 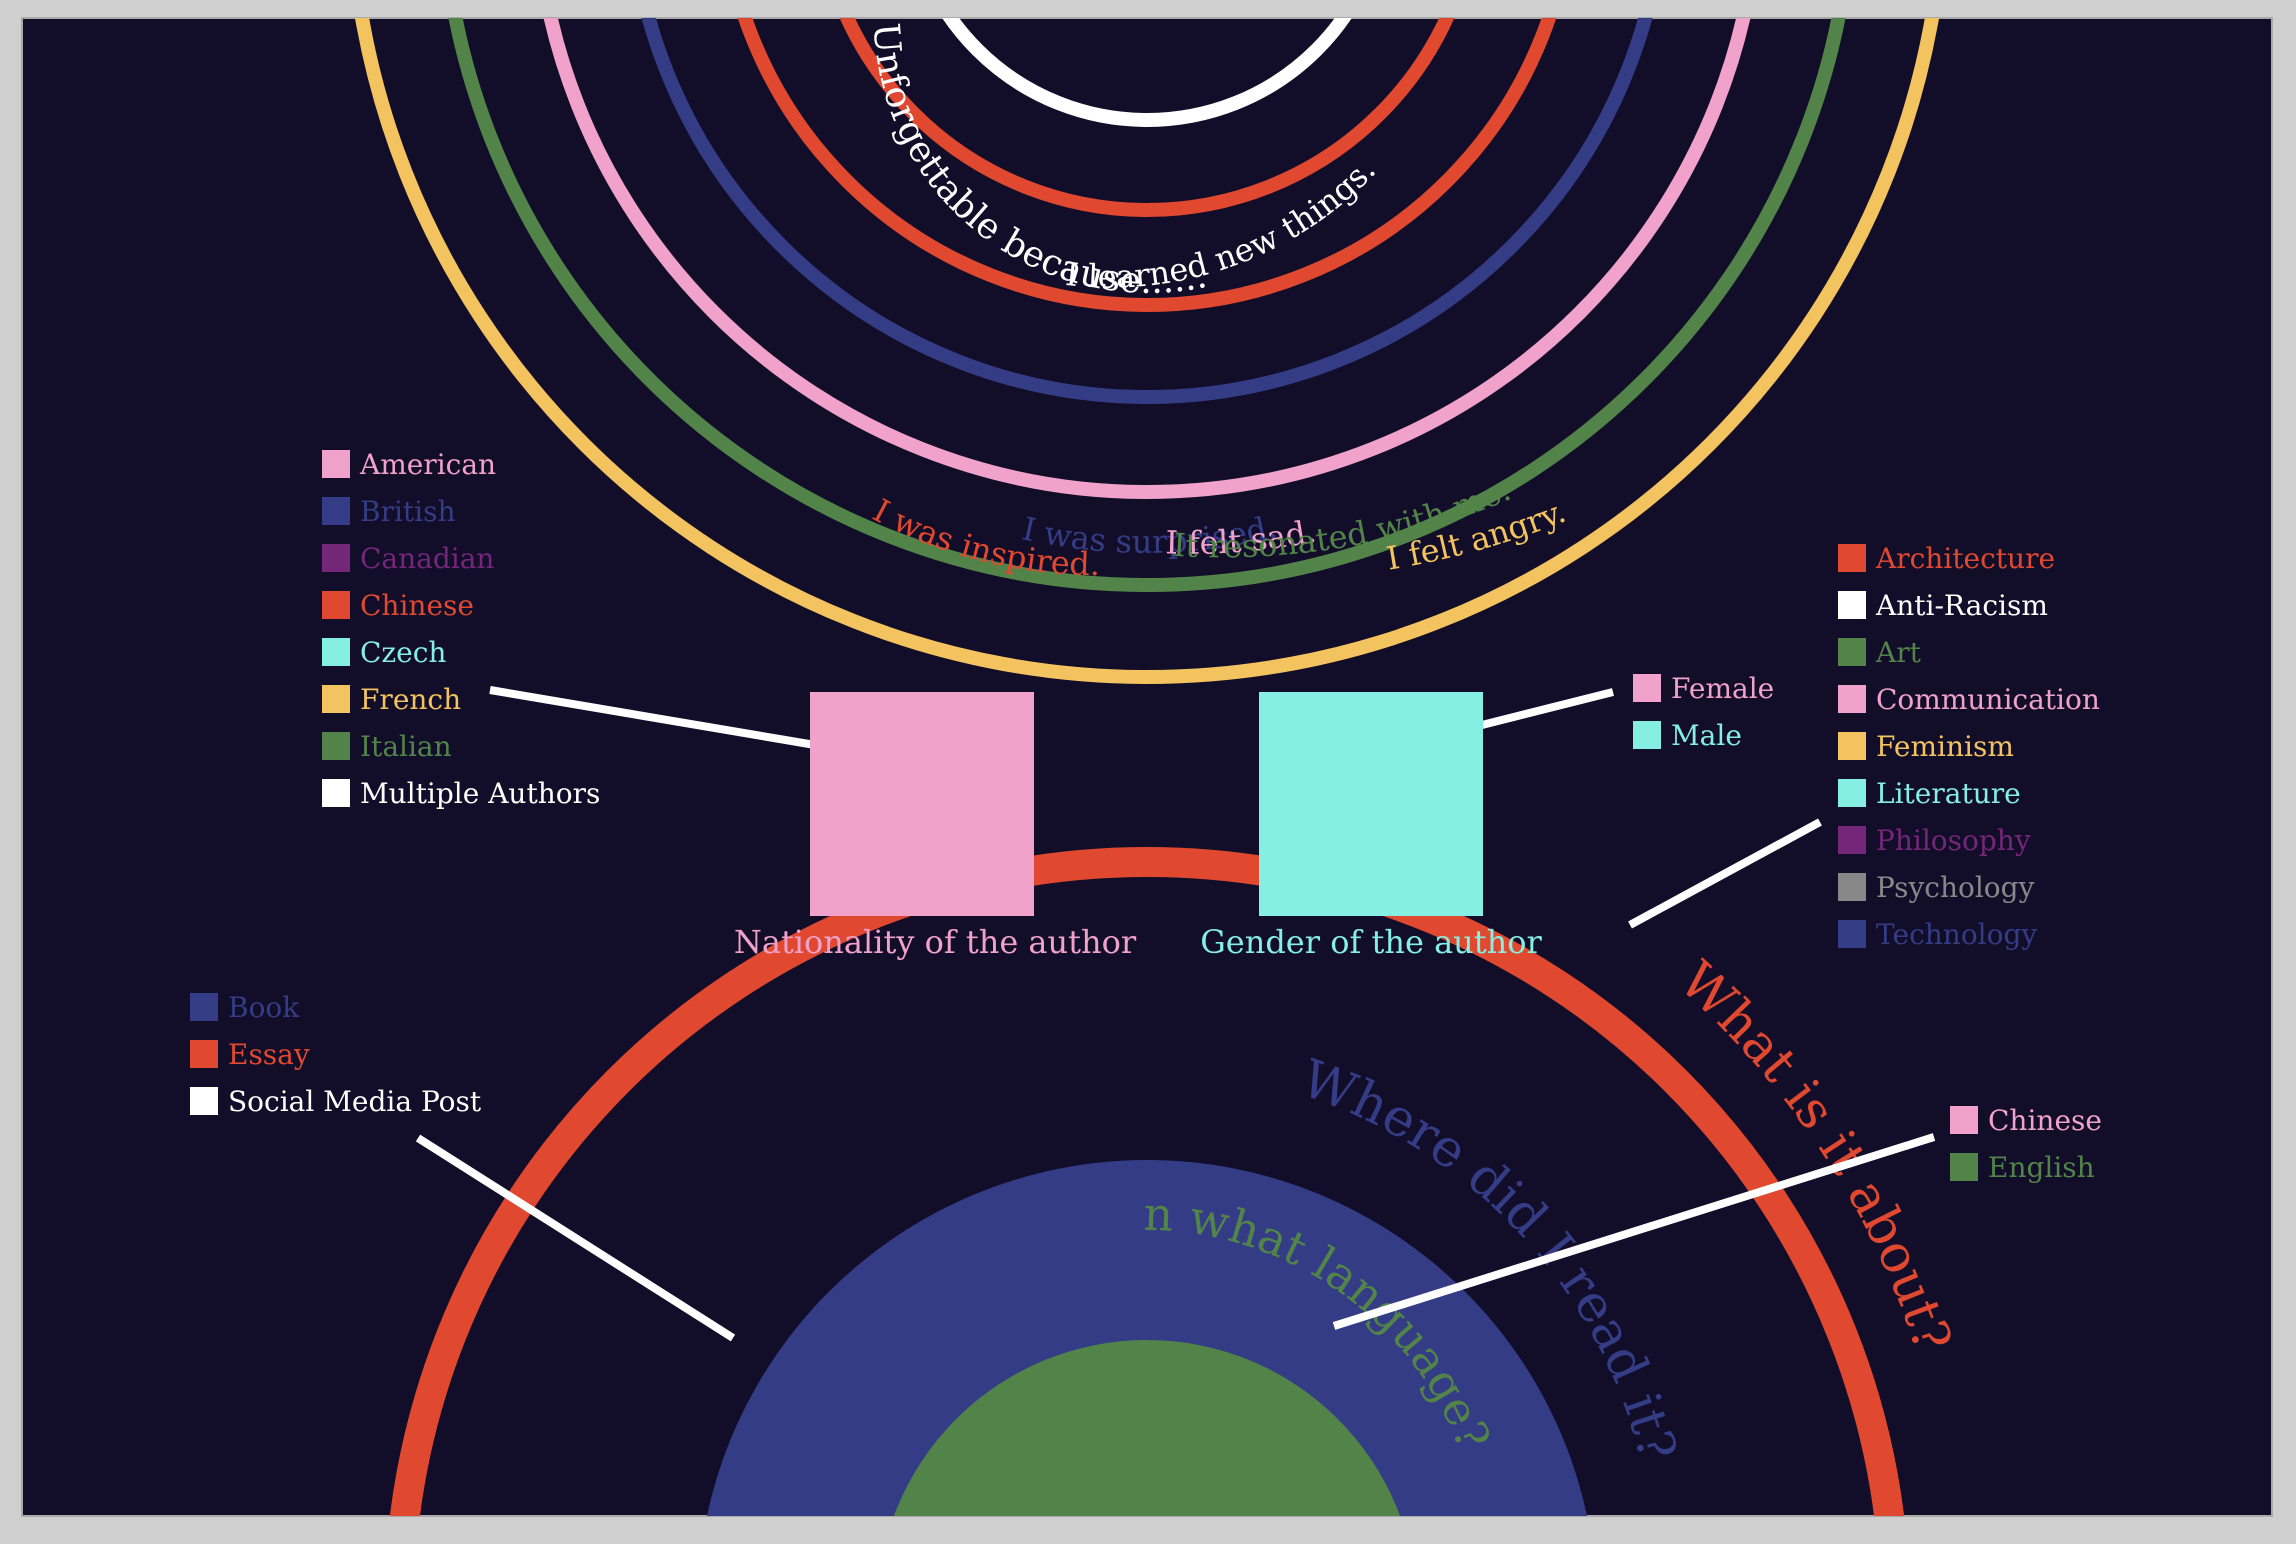 What do you see at coordinates (1725, 873) in the screenshot?
I see `topic-connector` at bounding box center [1725, 873].